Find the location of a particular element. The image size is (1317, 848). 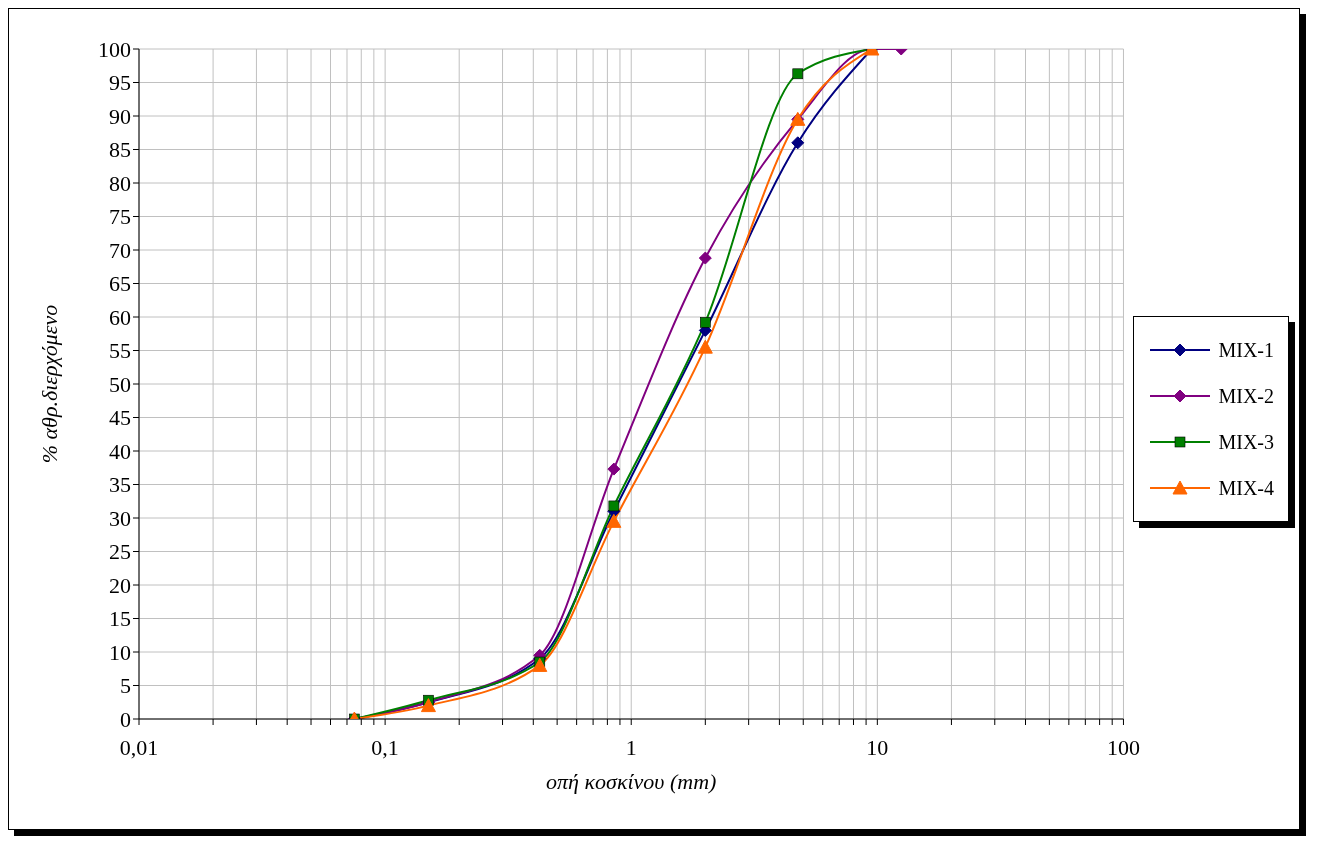

y-tick-label: 30 is located at coordinates (120, 518).